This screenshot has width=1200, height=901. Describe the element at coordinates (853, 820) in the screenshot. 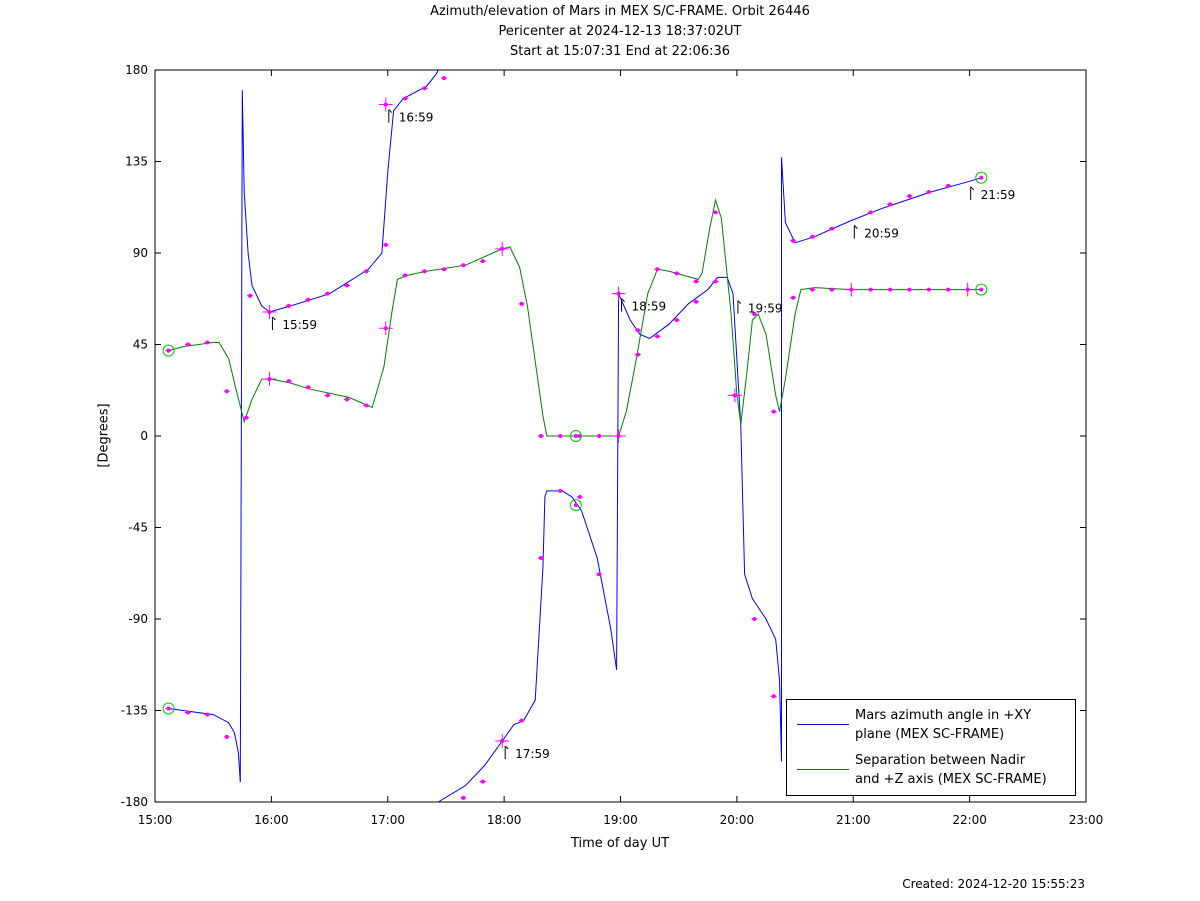

I see `x-tick-label: 21:00` at that location.